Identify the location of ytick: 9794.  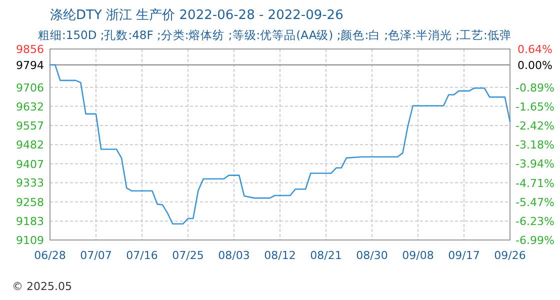
(30, 65).